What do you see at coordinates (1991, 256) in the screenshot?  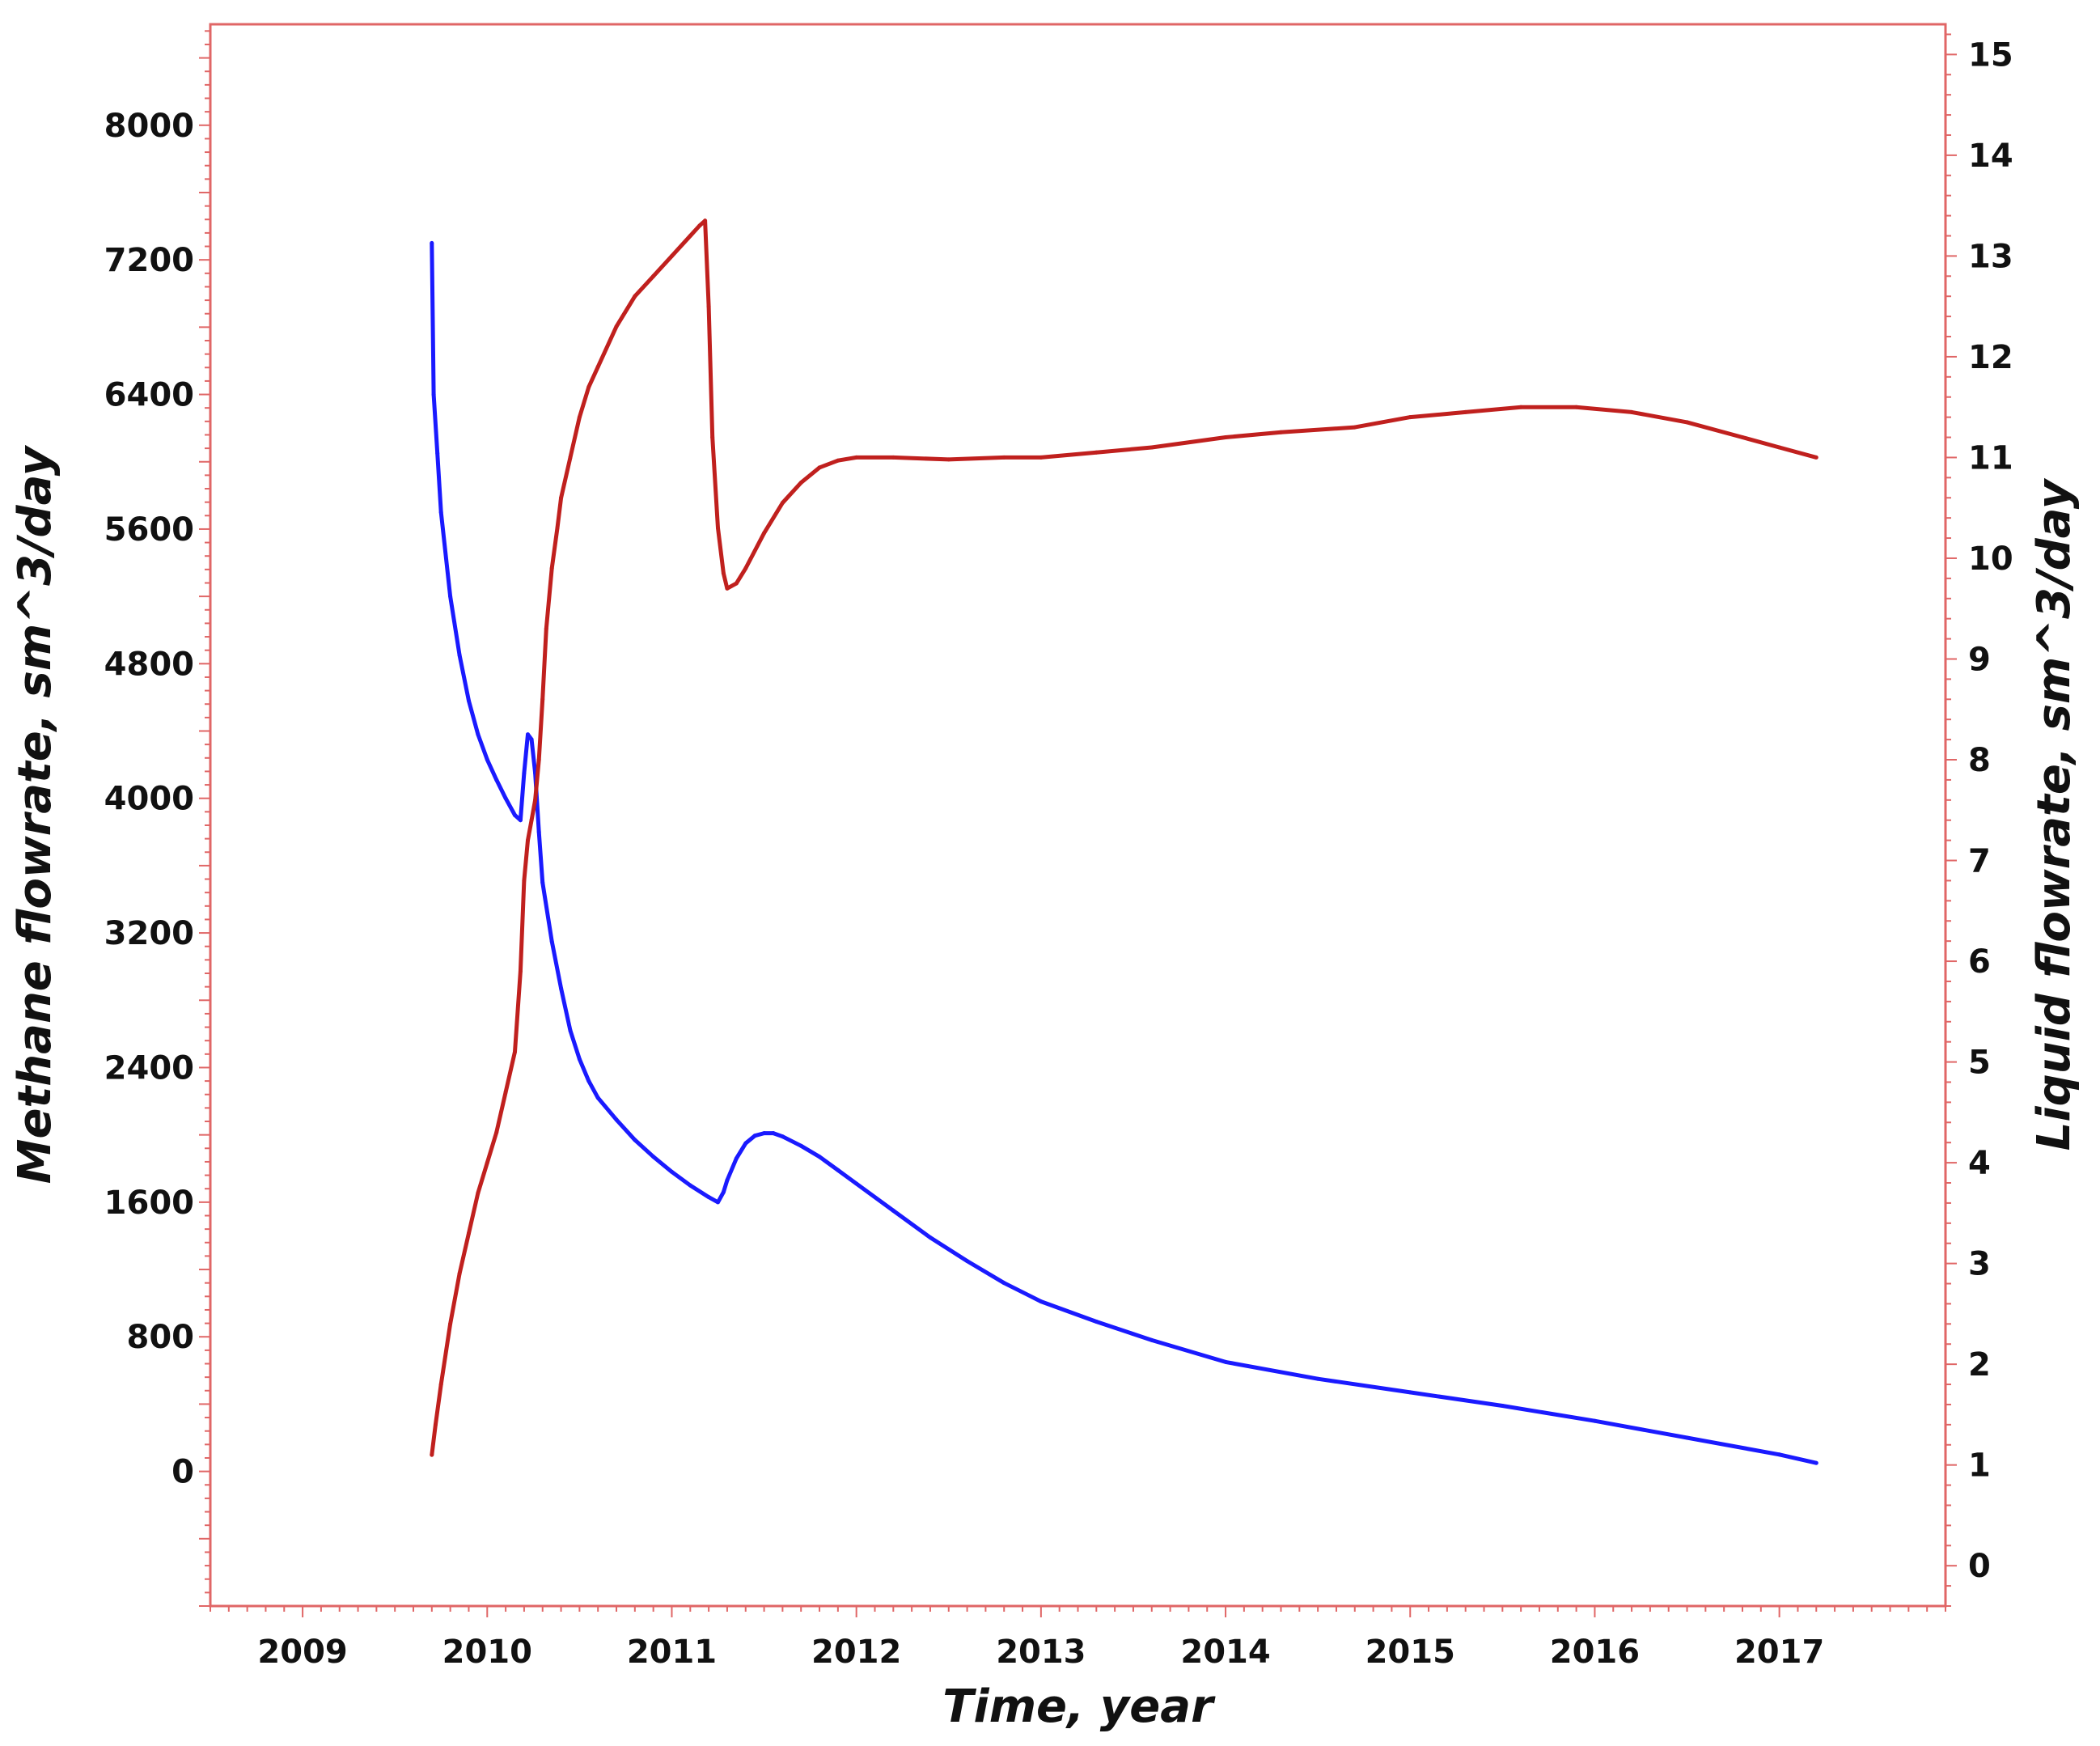 I see `right-tick-label: 13` at bounding box center [1991, 256].